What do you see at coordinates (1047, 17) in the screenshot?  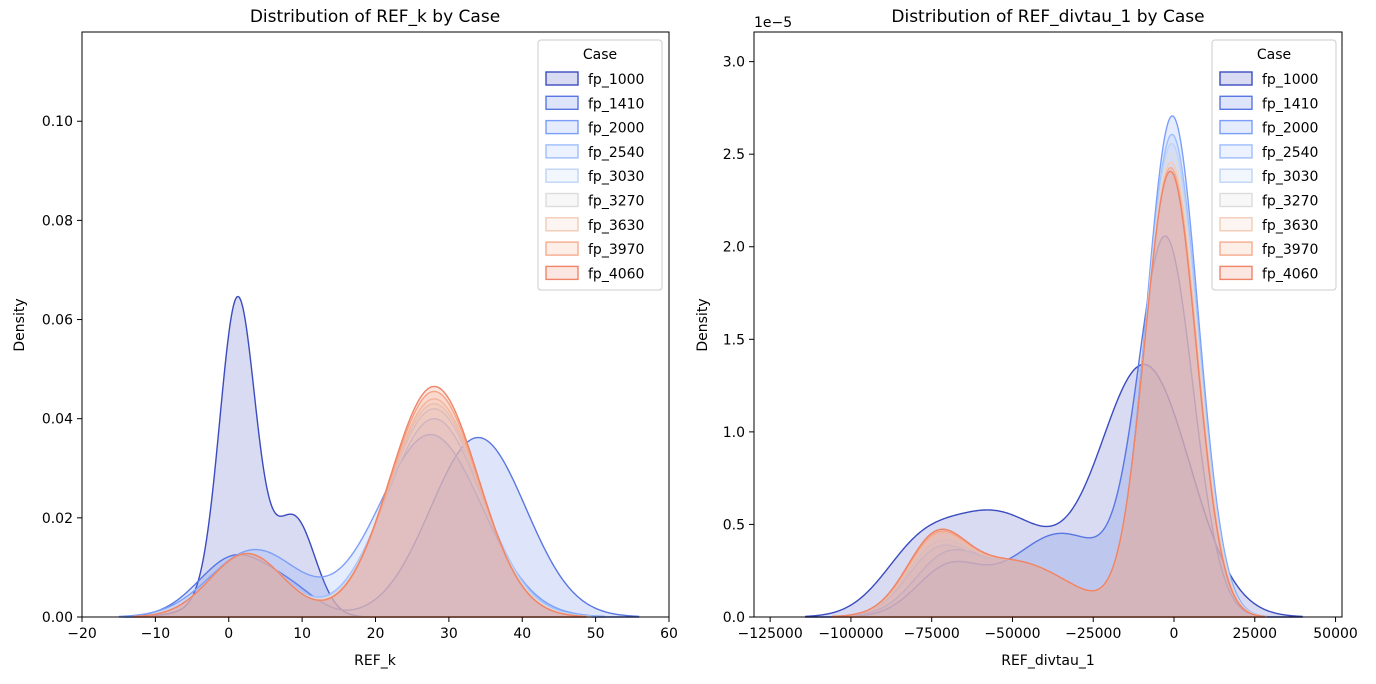 I see `chart-title: Distribution of REF_divtau_1 by Case` at bounding box center [1047, 17].